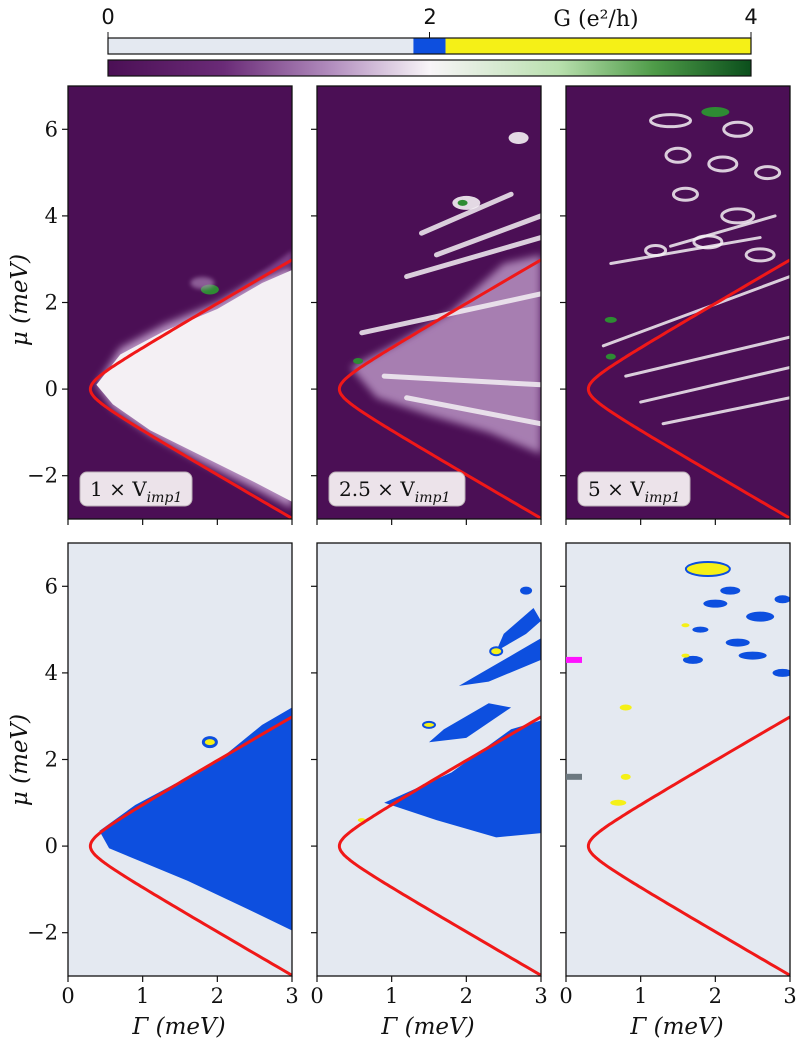 The height and width of the screenshot is (1041, 797). I want to click on colorbar-discrete-bar, so click(429, 43).